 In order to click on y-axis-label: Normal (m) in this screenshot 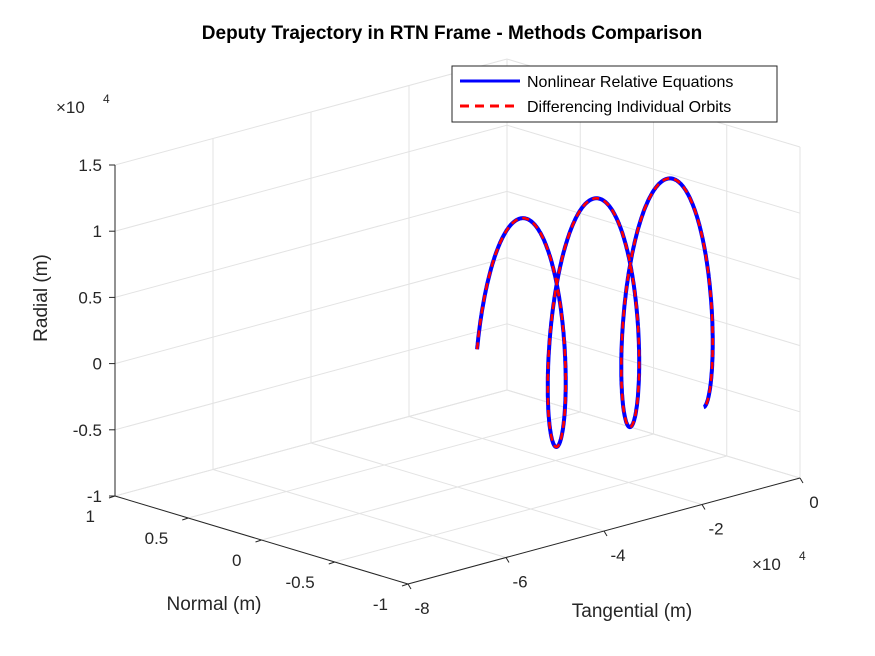, I will do `click(214, 604)`.